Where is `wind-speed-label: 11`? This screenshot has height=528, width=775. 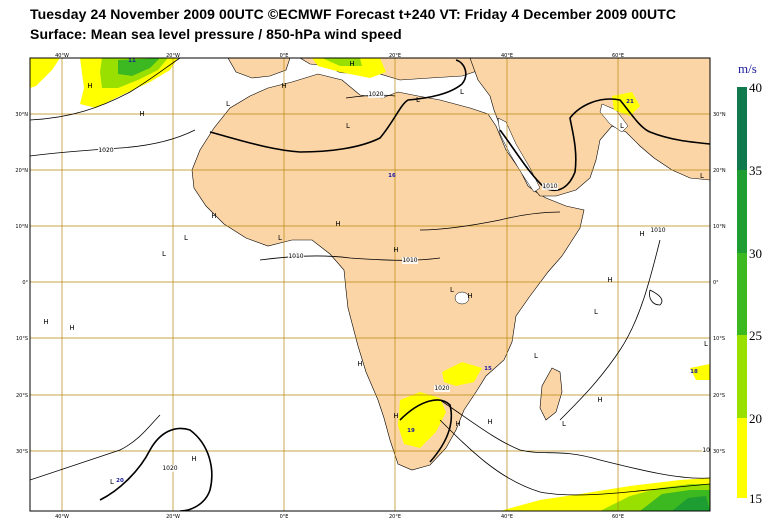
wind-speed-label: 11 is located at coordinates (132, 61).